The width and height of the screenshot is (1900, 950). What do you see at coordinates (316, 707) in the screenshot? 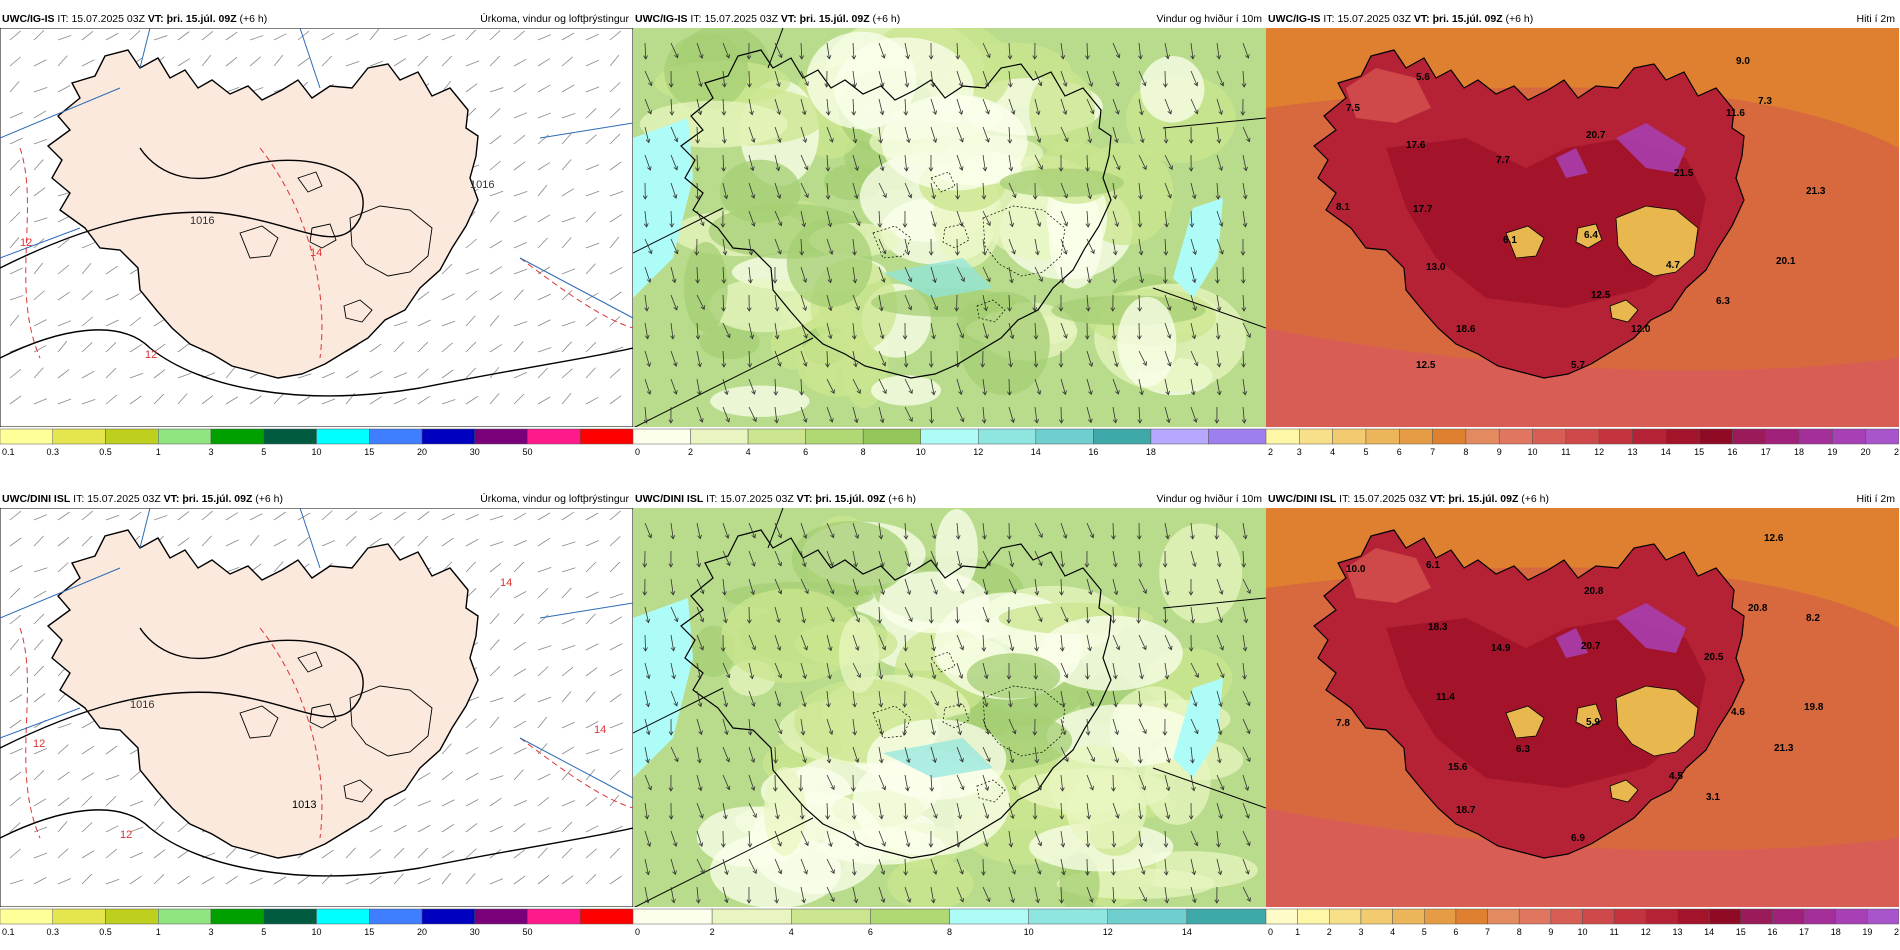
I see `precip-map: 1016 1013 14 12 14 12` at bounding box center [316, 707].